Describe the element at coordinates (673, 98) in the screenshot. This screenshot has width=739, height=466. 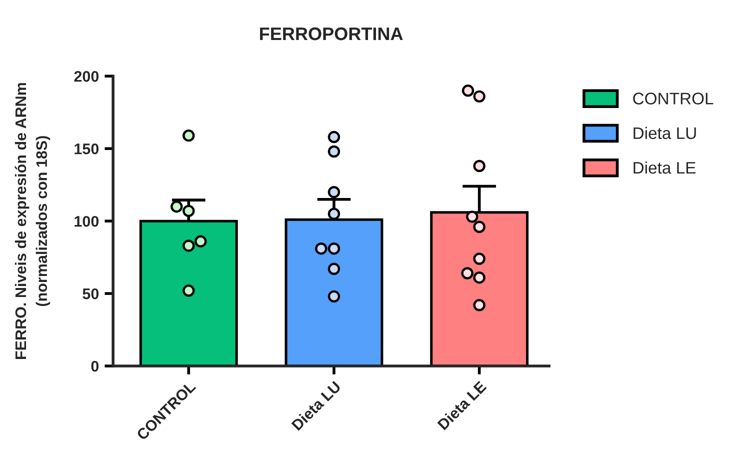
I see `legend-label: CONTROL` at that location.